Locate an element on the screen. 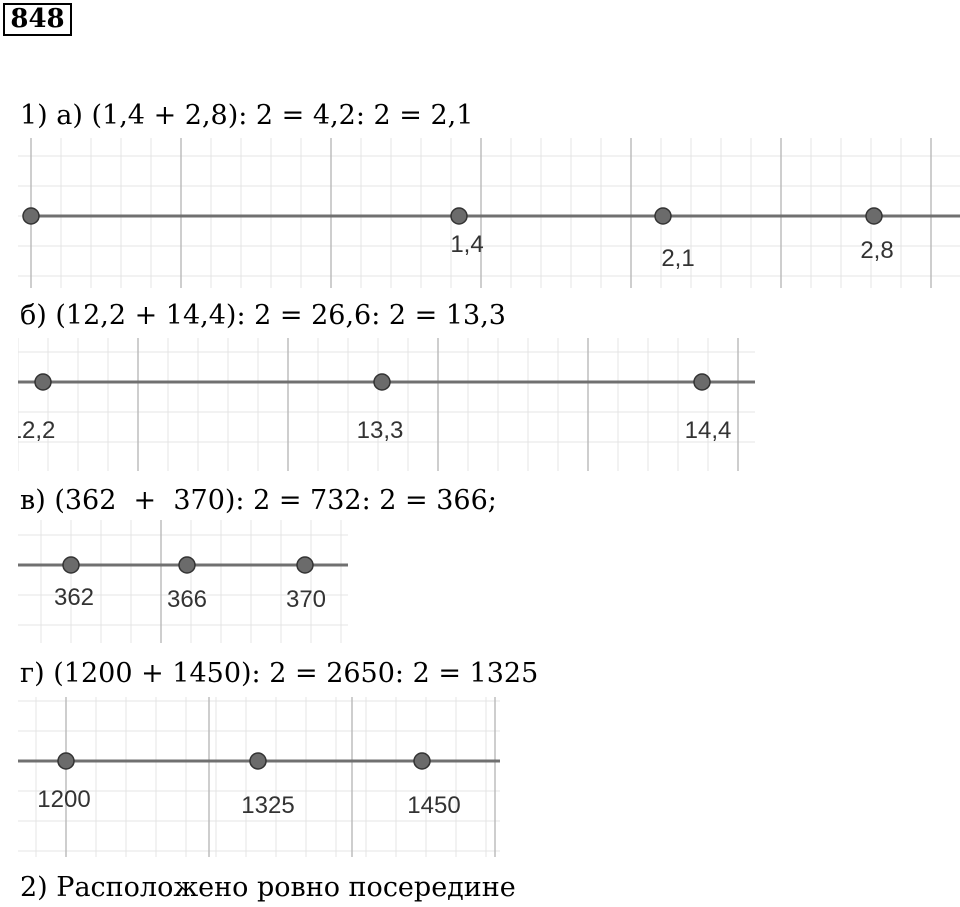 The height and width of the screenshot is (907, 960). equation-b: б) (12,2 + 14,4): 2 = 26,6: 2 = 13,3 is located at coordinates (263, 315).